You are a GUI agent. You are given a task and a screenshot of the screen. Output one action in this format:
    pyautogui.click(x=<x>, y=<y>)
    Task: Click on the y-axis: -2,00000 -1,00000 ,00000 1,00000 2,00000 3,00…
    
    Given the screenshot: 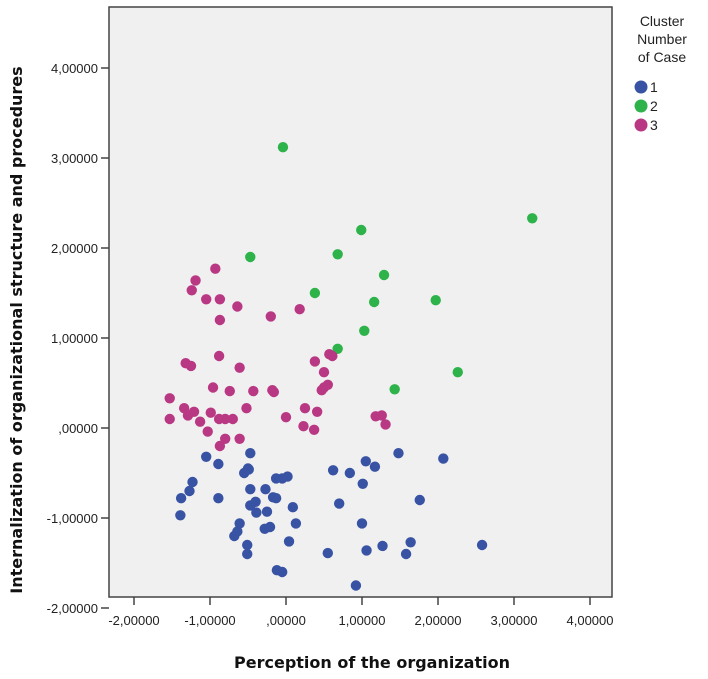 What is the action you would take?
    pyautogui.click(x=78, y=338)
    